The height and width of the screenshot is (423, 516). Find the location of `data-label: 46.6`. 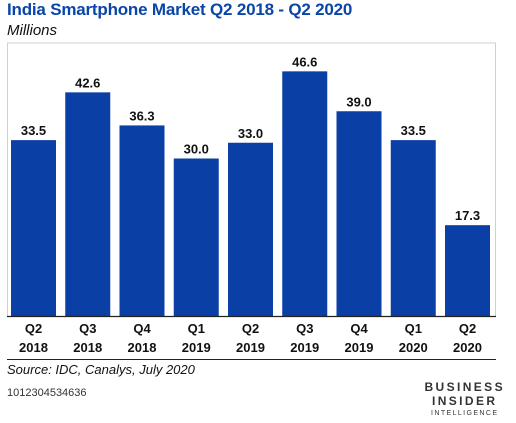

data-label: 46.6 is located at coordinates (304, 61).